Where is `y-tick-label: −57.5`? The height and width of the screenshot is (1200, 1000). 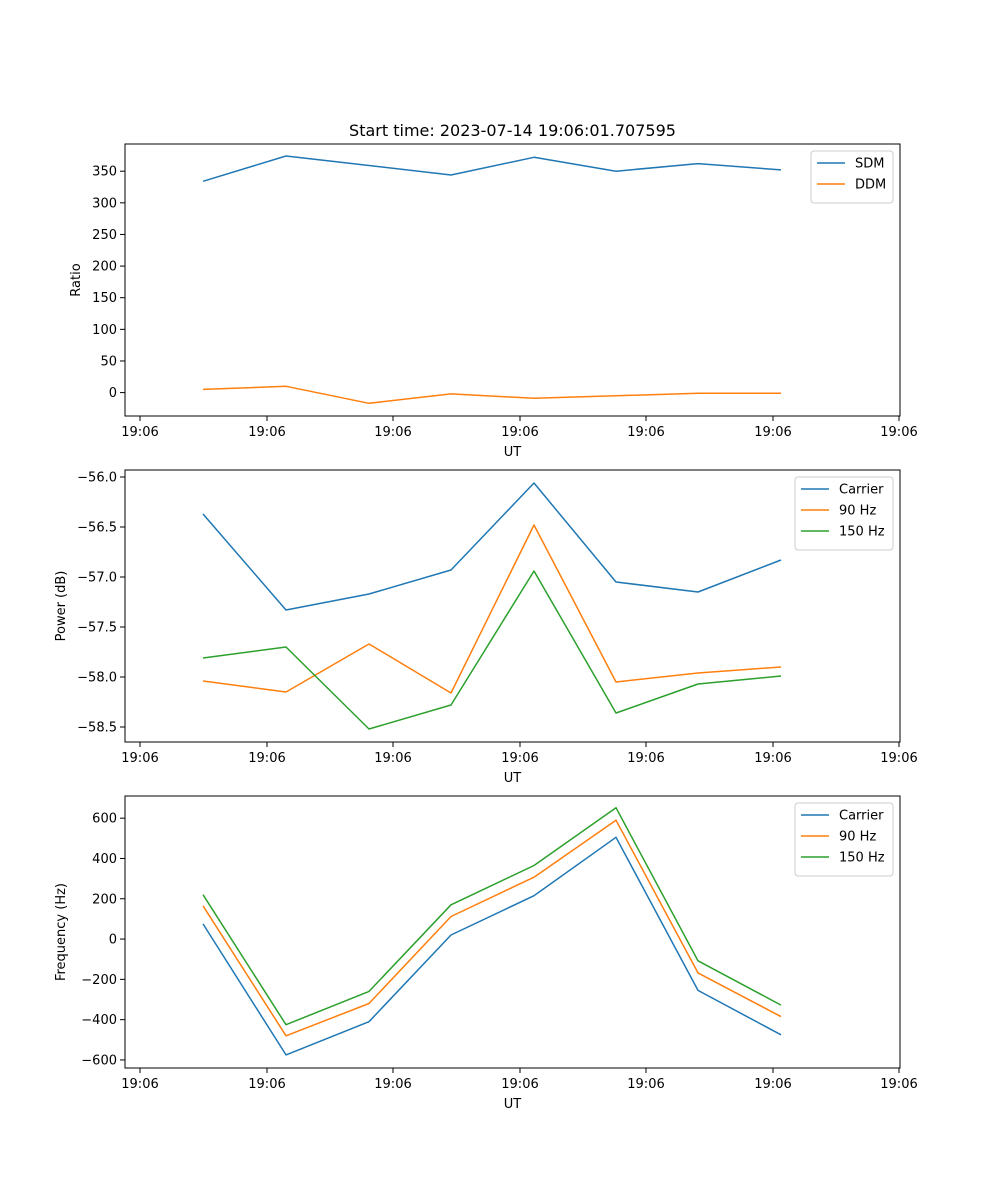 y-tick-label: −57.5 is located at coordinates (97, 628).